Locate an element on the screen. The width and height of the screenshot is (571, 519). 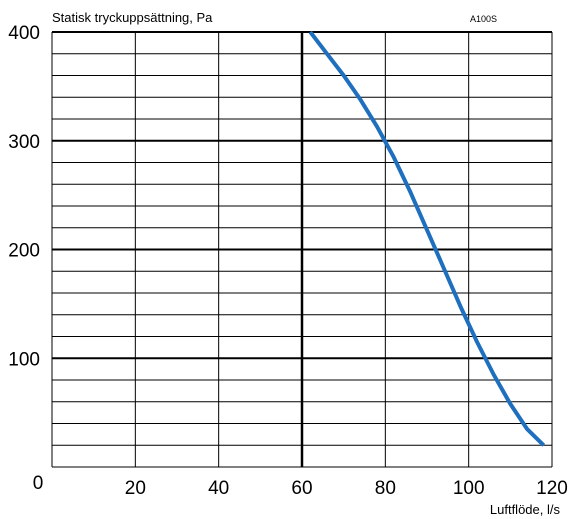
y-axis-title: Statisk tryckuppsättning, Pa is located at coordinates (132, 17).